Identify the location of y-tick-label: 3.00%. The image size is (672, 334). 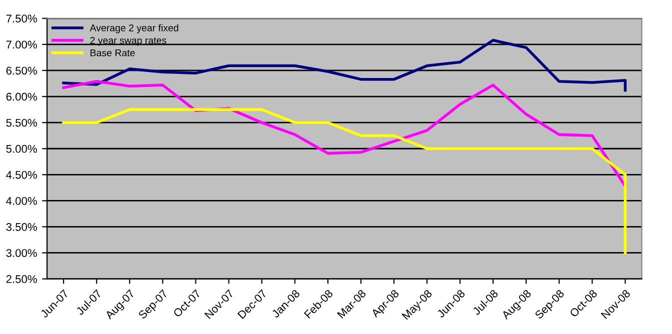
(21, 253).